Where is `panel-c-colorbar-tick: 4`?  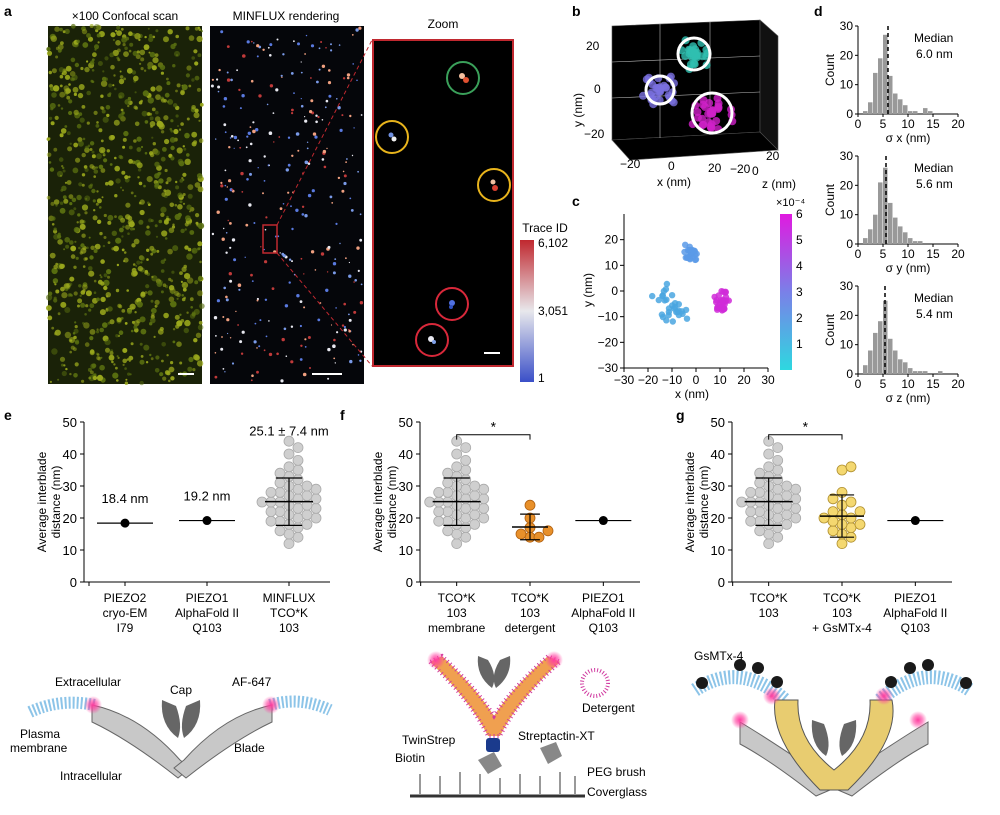
panel-c-colorbar-tick: 4 is located at coordinates (799, 266).